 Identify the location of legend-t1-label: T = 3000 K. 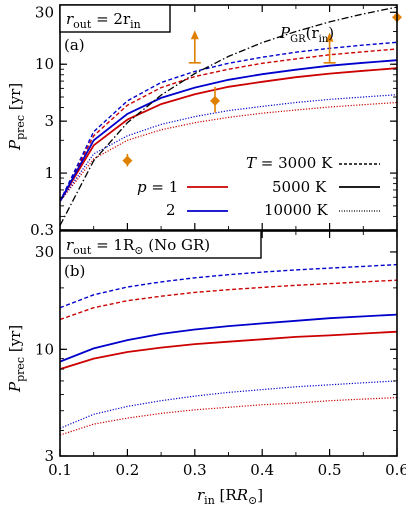
(289, 163).